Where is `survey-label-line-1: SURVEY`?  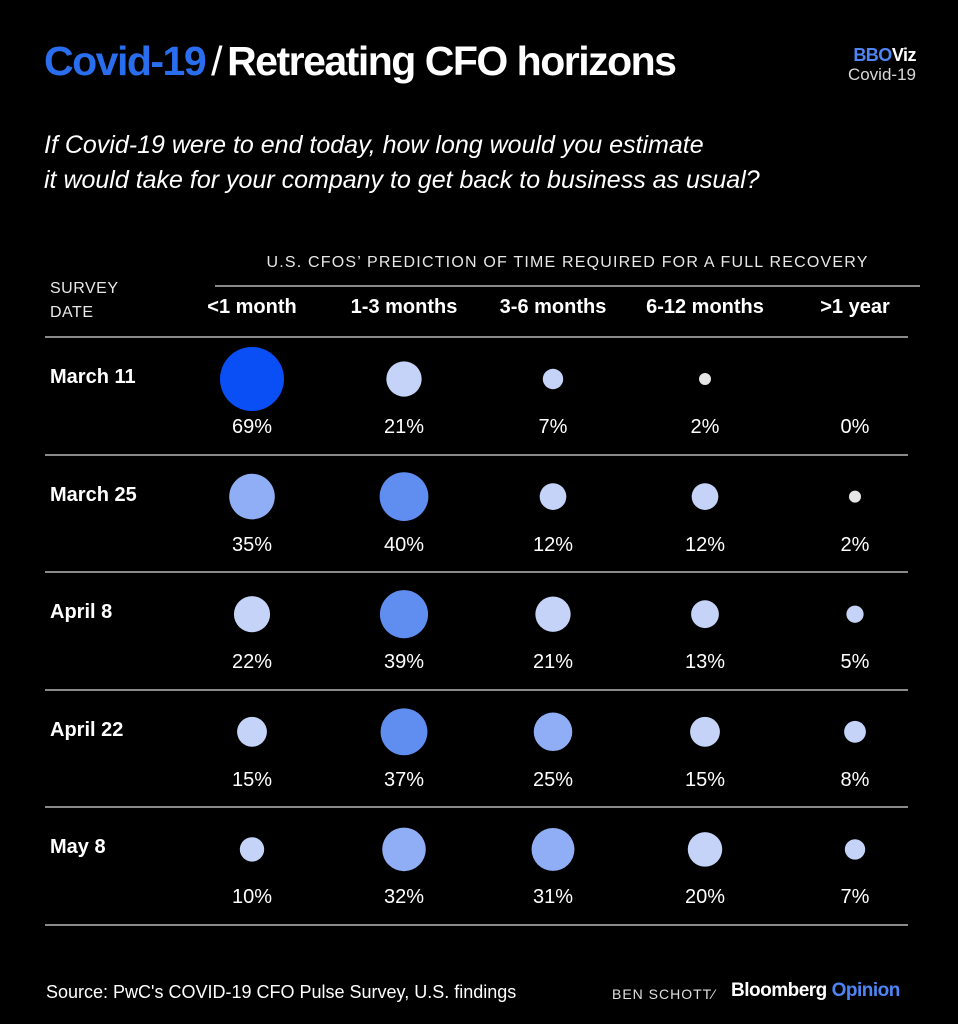 survey-label-line-1: SURVEY is located at coordinates (84, 288).